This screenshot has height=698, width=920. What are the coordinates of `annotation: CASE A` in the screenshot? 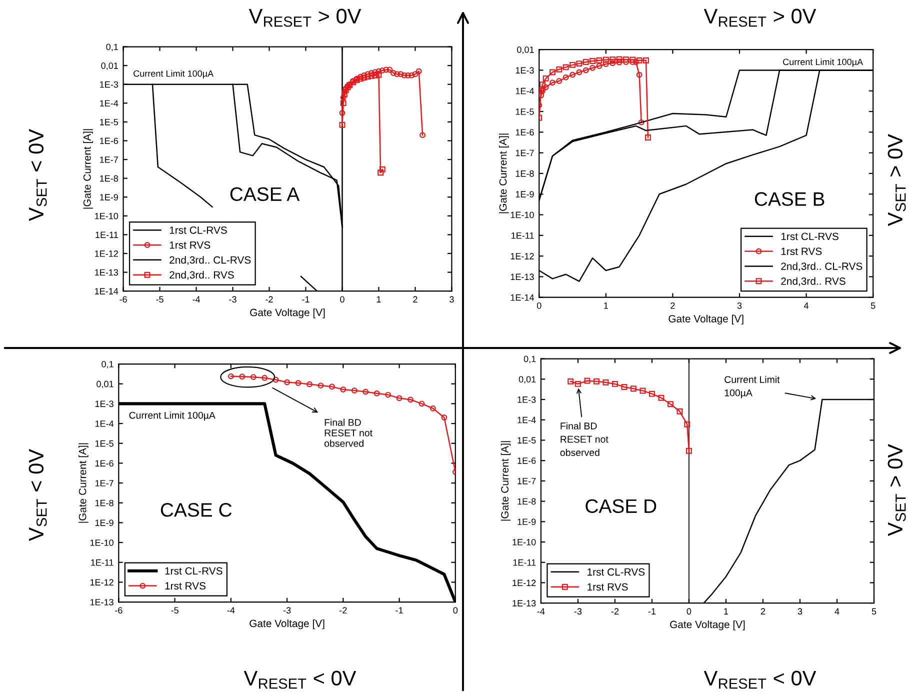 It's located at (265, 194).